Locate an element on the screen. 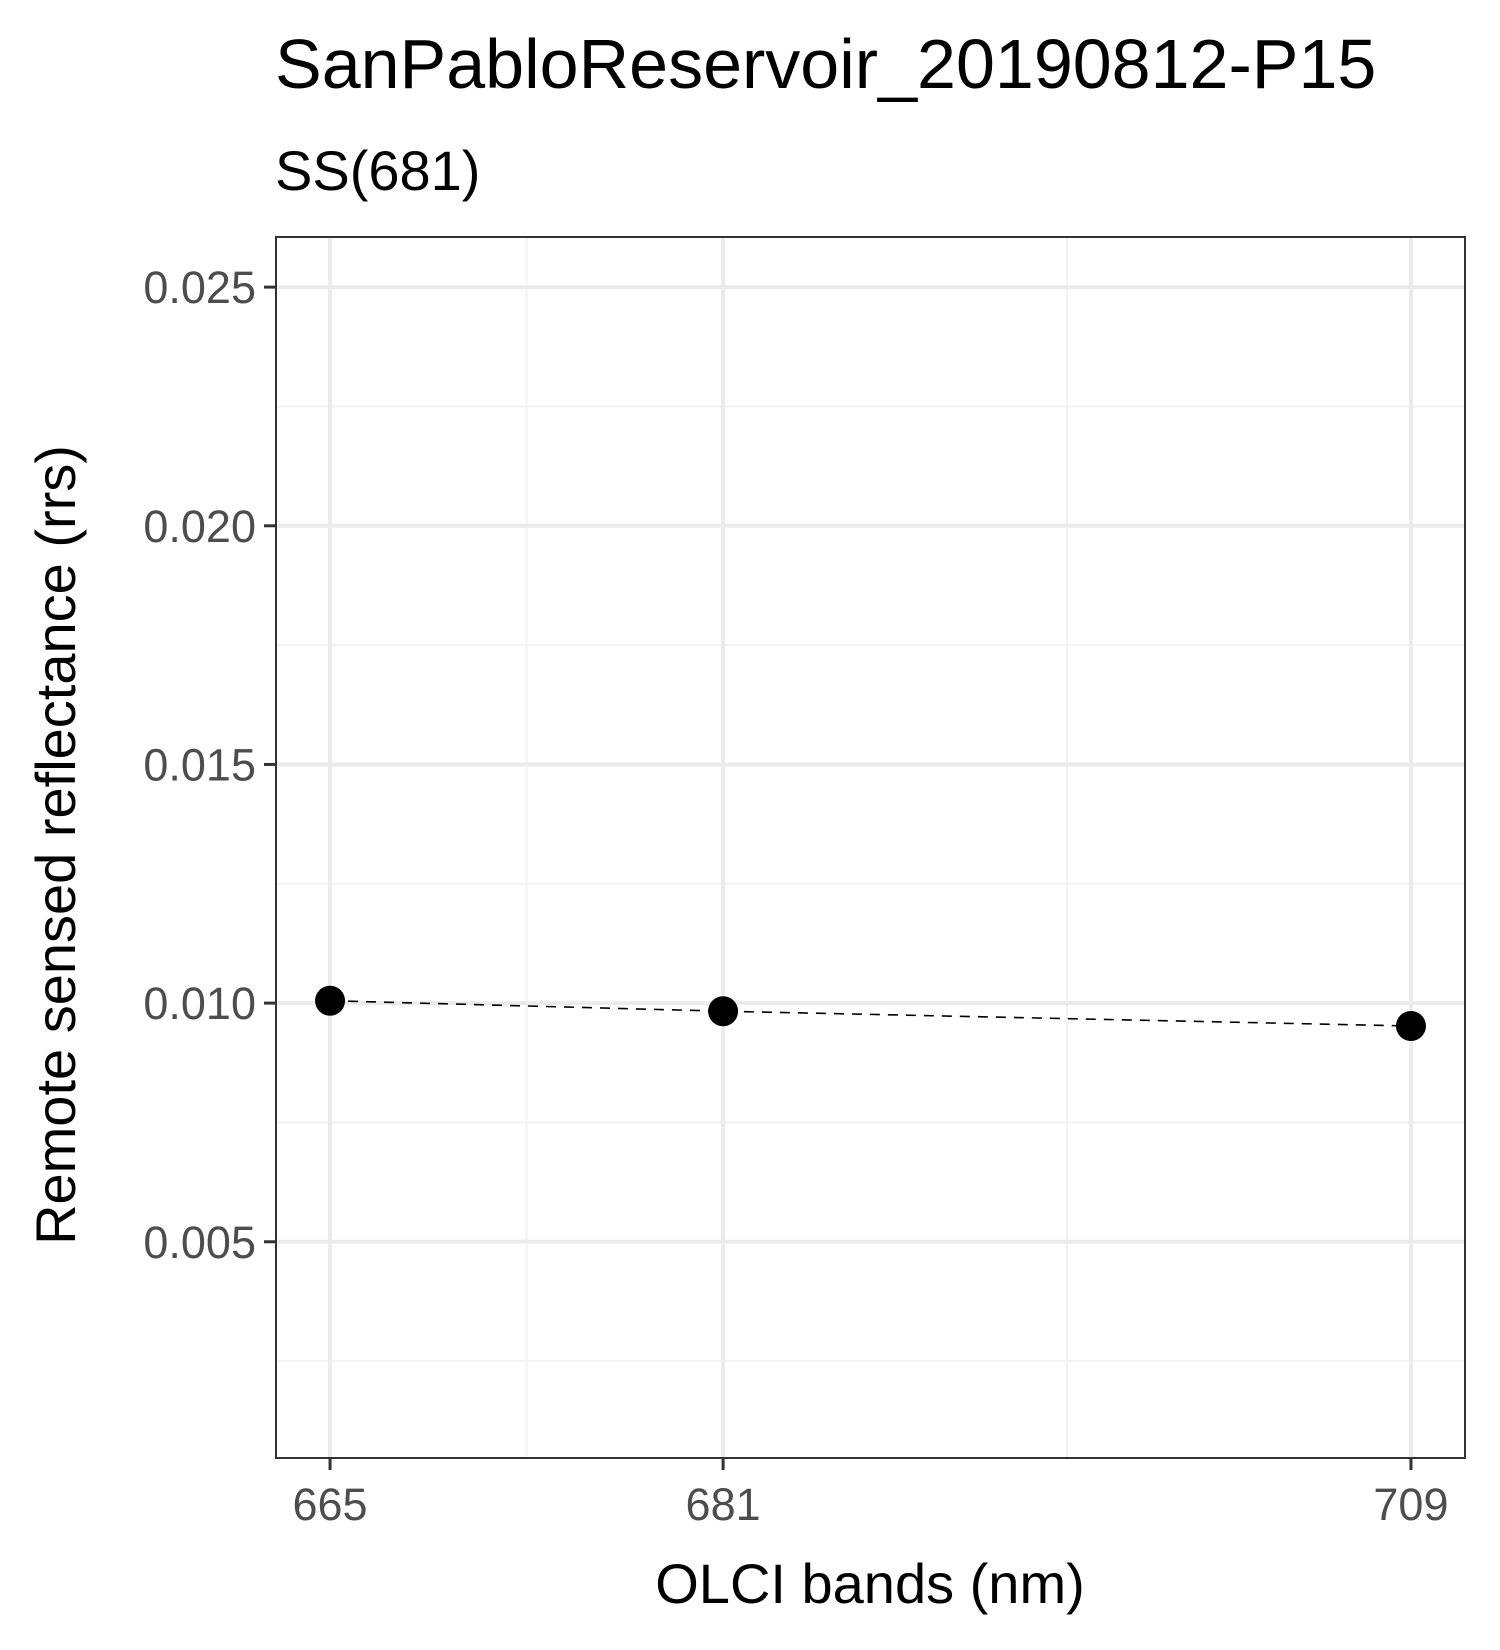 The height and width of the screenshot is (1650, 1500). x-tick-label: 681 is located at coordinates (723, 1504).